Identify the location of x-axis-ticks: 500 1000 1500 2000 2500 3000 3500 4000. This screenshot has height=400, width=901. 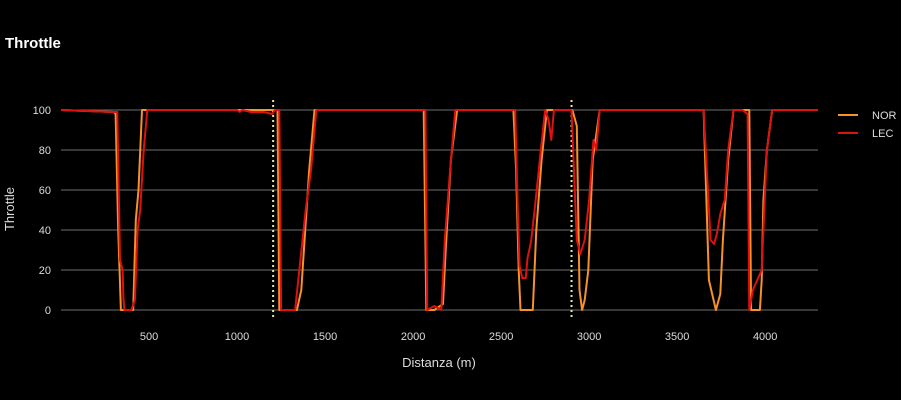
(459, 337).